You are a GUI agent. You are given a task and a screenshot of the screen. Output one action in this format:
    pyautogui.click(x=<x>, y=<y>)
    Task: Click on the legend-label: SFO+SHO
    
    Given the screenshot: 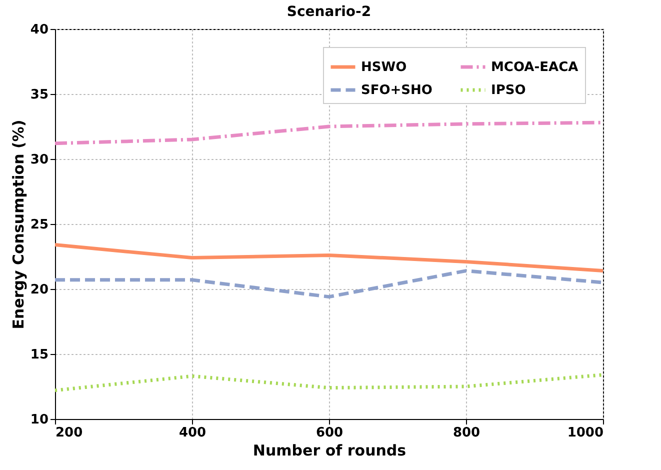 What is the action you would take?
    pyautogui.click(x=396, y=90)
    